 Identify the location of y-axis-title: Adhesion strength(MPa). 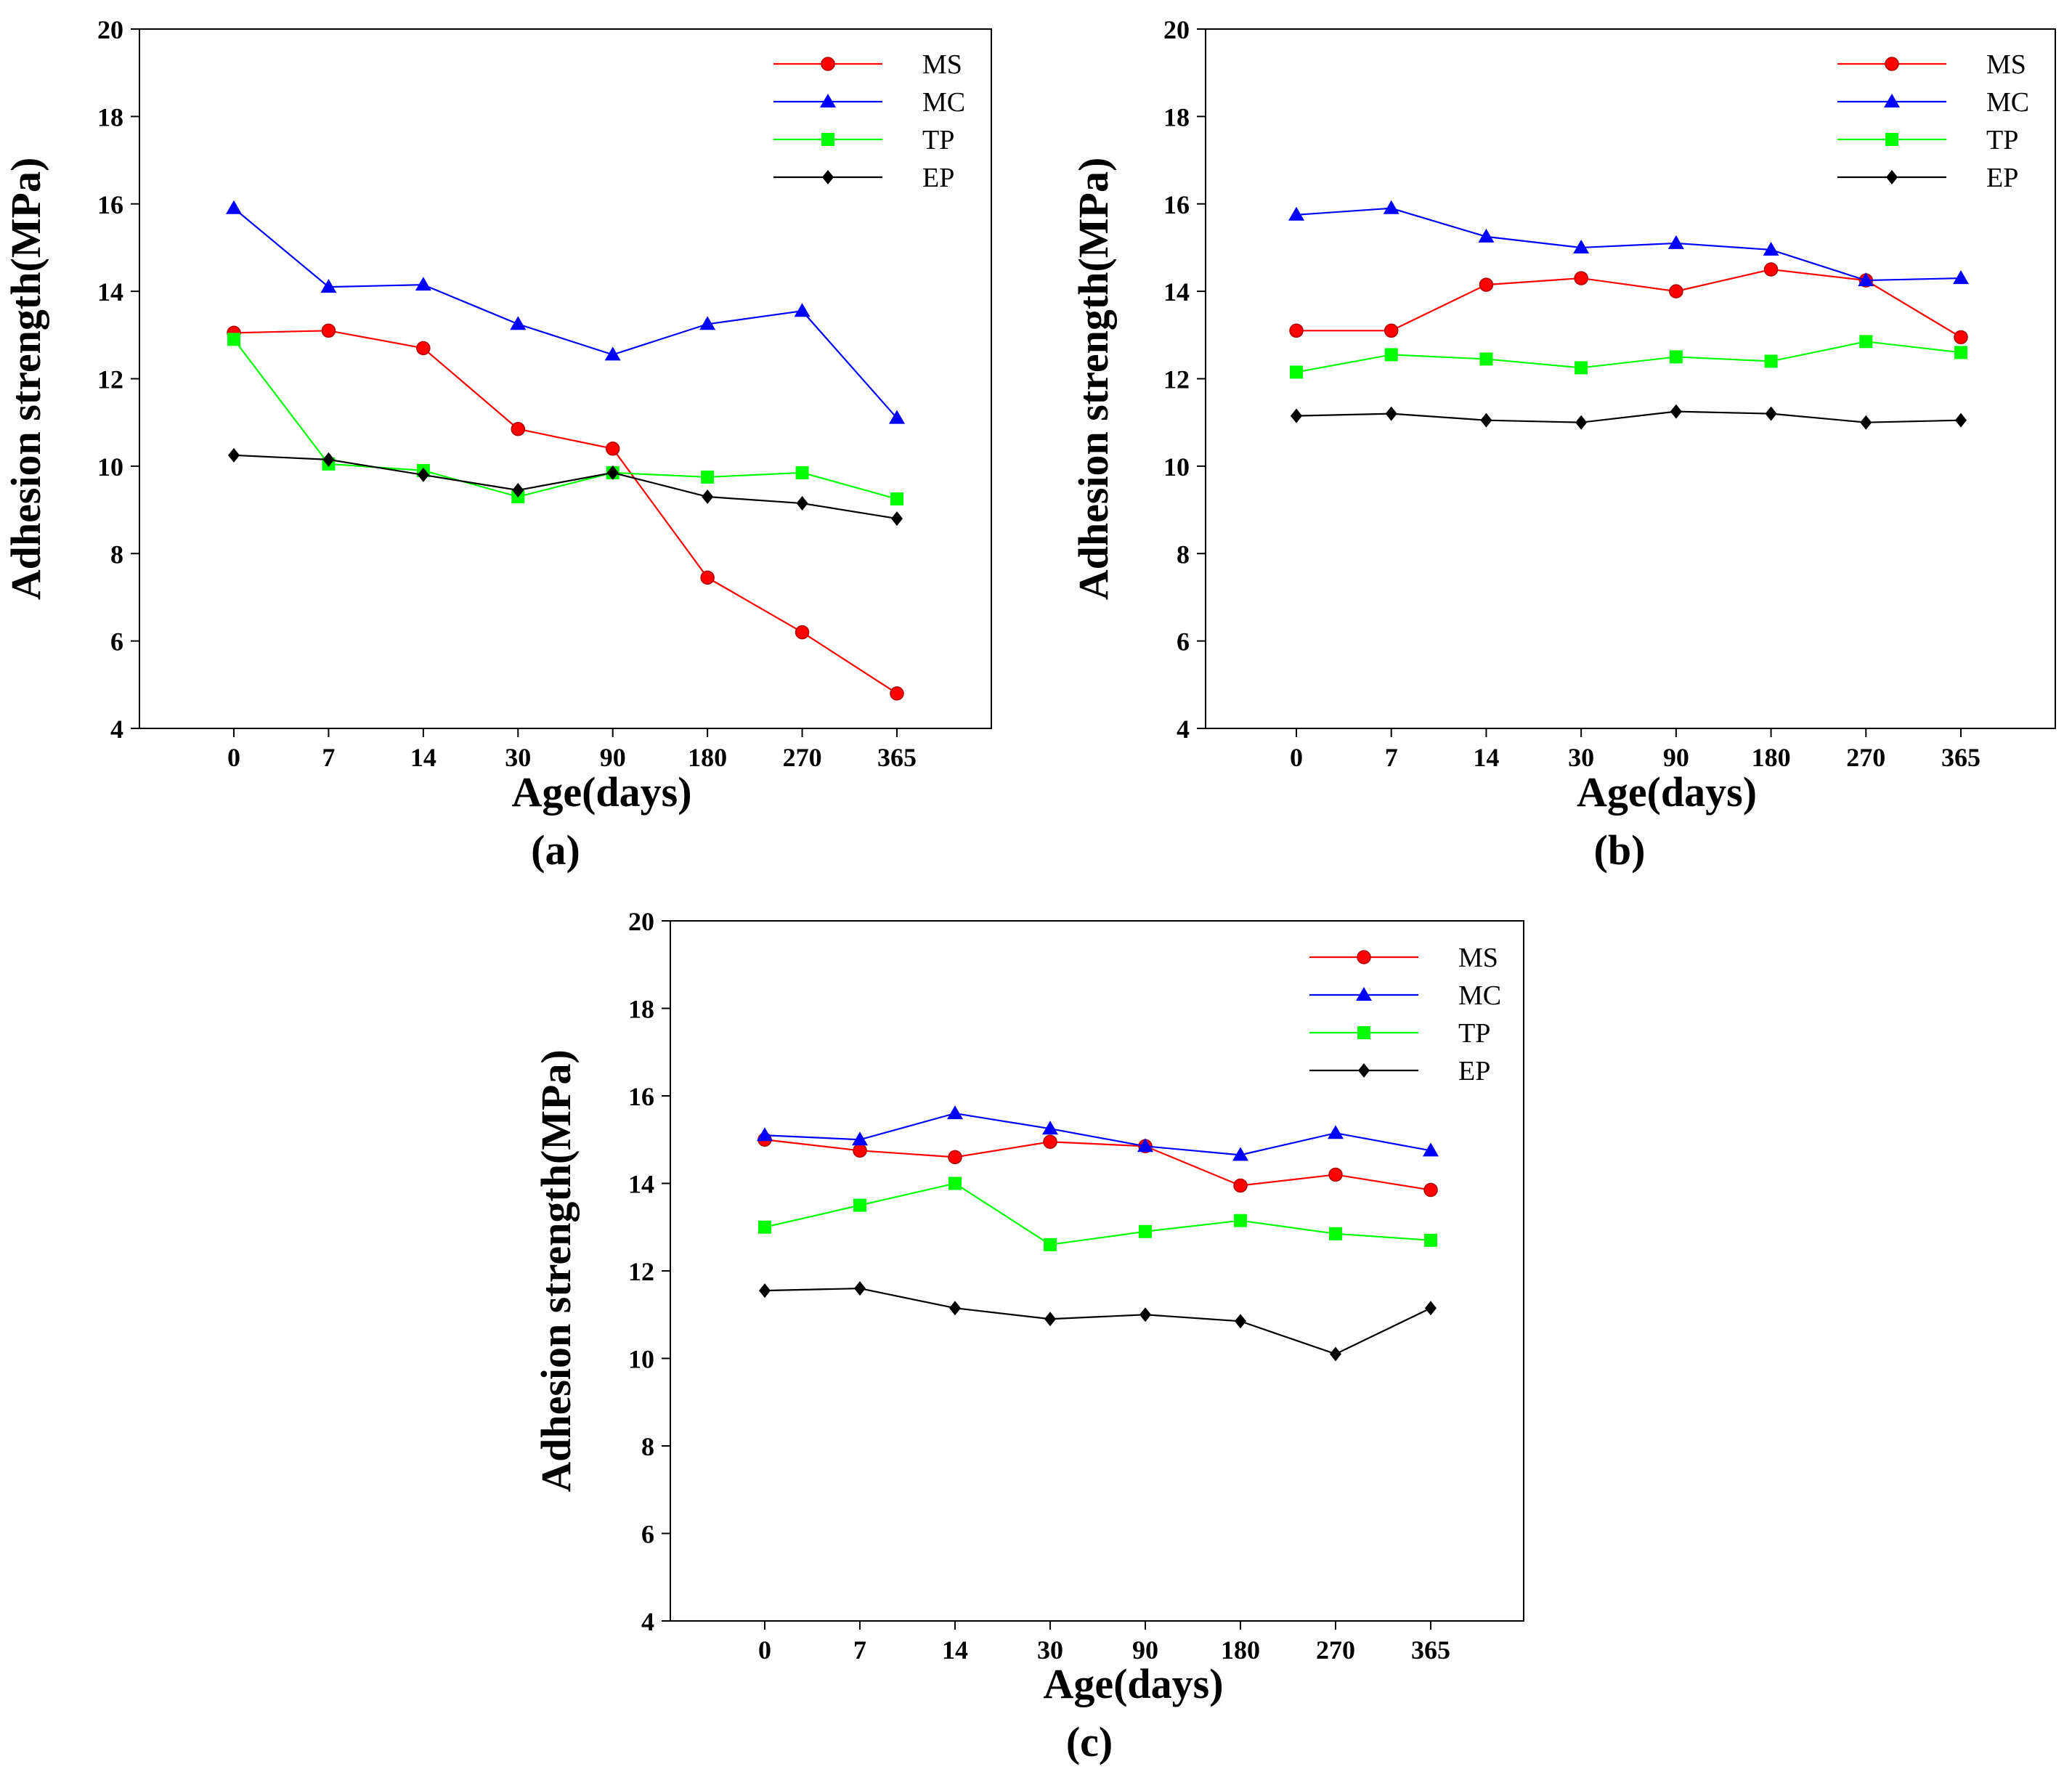
(556, 1270).